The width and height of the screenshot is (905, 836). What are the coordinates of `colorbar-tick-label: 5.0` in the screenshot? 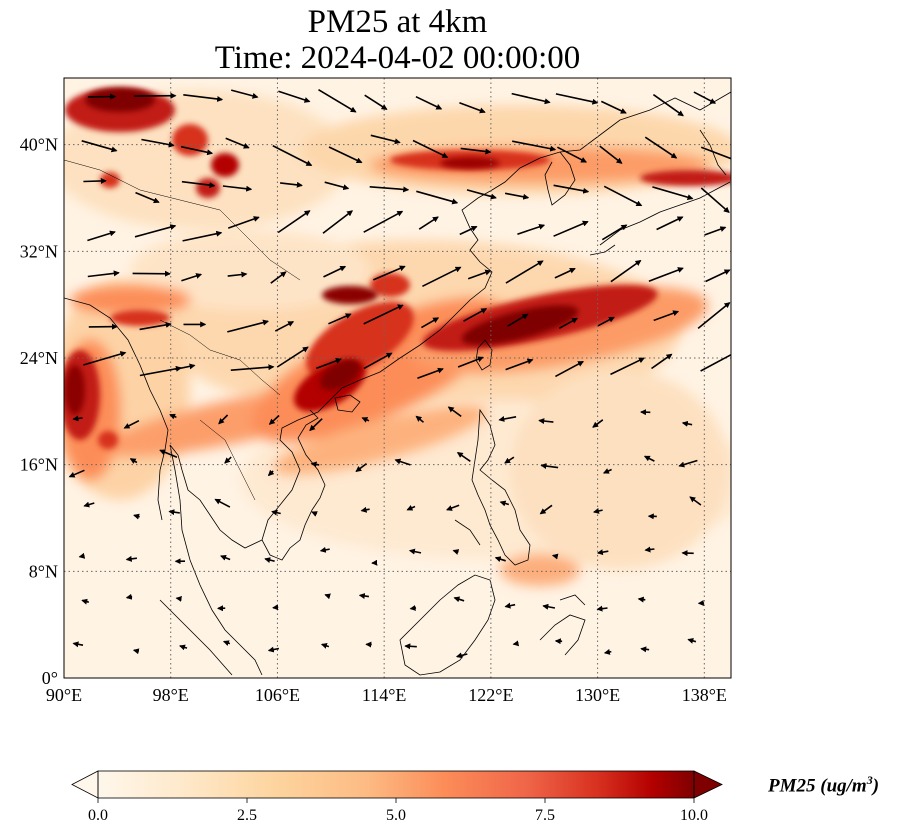 It's located at (396, 815).